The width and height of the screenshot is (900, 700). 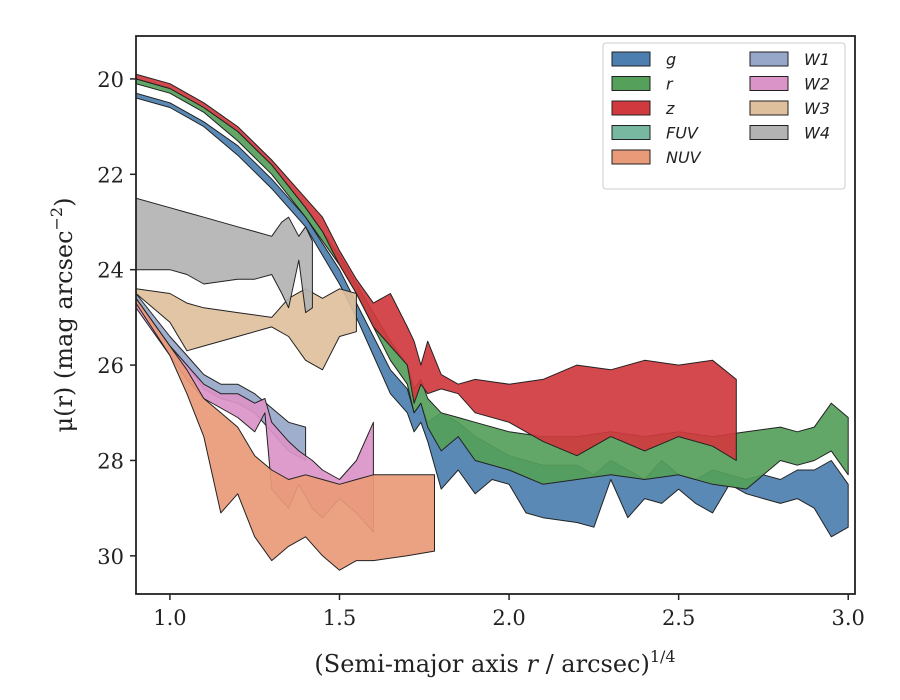 I want to click on y-axis: 20 22 24 26 28 30, so click(x=116, y=318).